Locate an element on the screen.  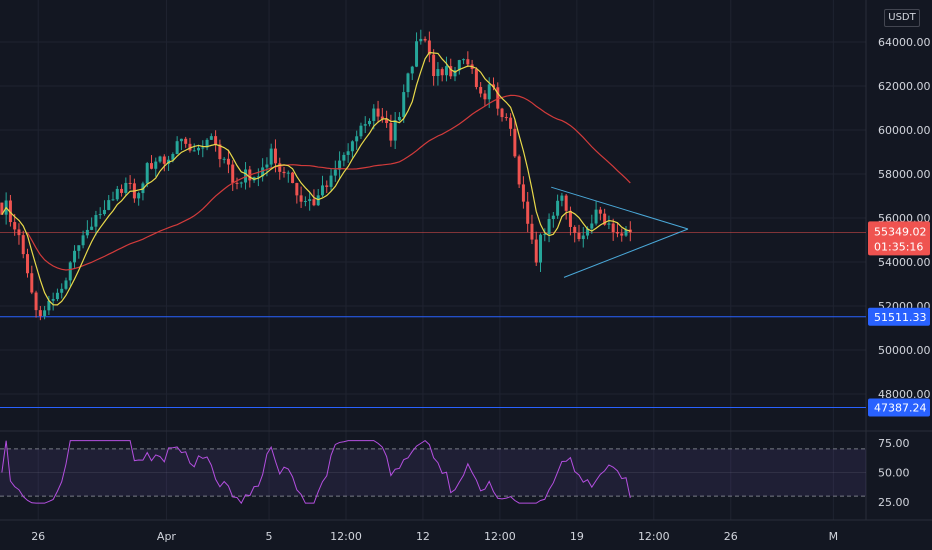
level-tag is located at coordinates (899, 316).